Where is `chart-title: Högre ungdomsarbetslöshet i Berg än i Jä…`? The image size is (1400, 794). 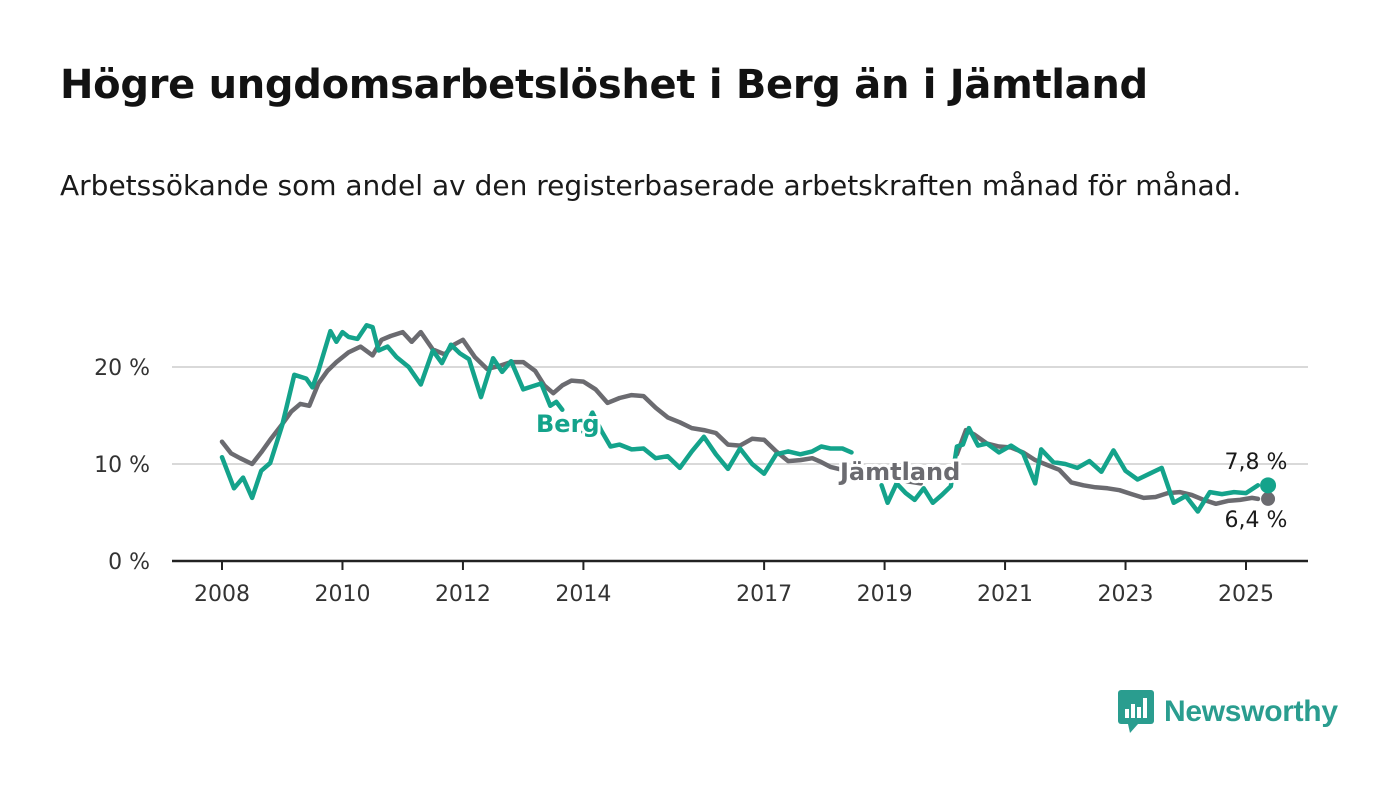 chart-title: Högre ungdomsarbetslöshet i Berg än i Jä… is located at coordinates (604, 85).